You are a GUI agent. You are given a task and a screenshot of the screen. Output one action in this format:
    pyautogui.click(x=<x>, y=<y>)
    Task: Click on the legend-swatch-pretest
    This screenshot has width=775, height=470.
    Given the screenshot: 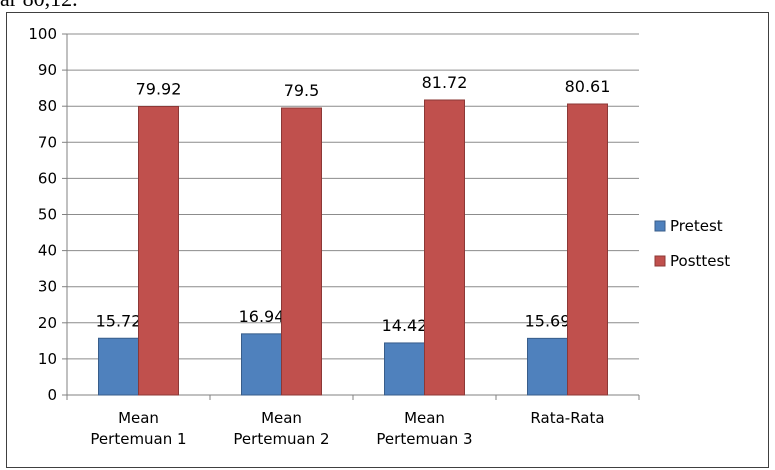 What is the action you would take?
    pyautogui.click(x=660, y=226)
    